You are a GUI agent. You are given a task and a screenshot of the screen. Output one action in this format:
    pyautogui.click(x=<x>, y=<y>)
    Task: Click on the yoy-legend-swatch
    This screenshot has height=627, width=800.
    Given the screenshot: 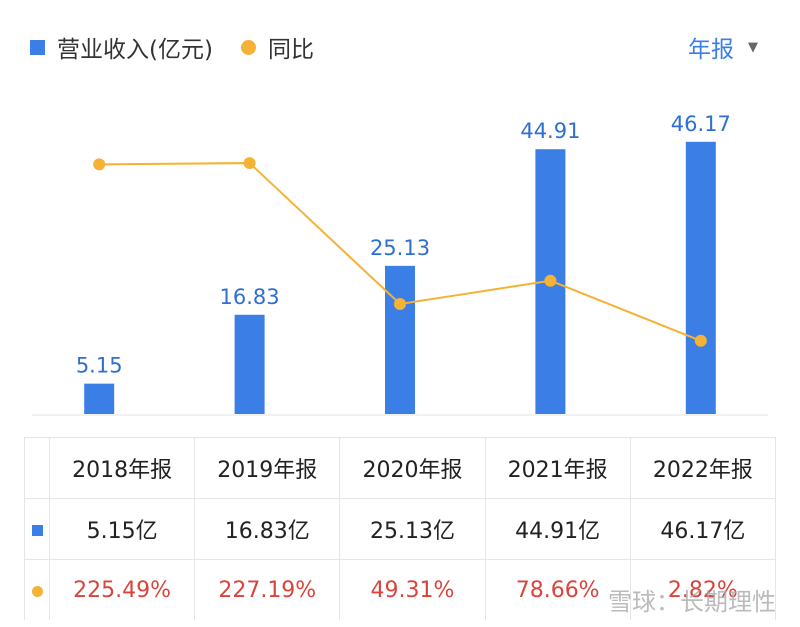 What is the action you would take?
    pyautogui.click(x=248, y=47)
    